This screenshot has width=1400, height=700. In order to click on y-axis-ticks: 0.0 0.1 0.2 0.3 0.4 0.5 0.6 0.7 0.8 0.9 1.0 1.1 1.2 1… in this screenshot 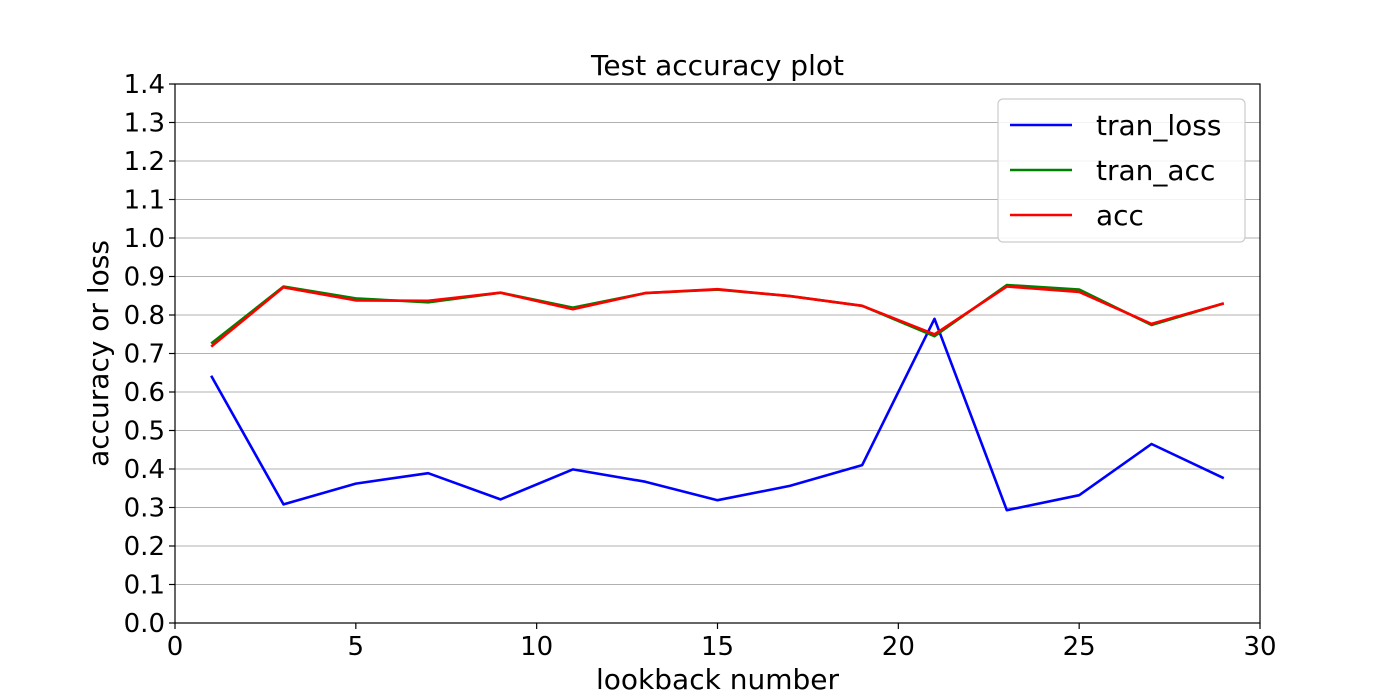, I will do `click(149, 354)`.